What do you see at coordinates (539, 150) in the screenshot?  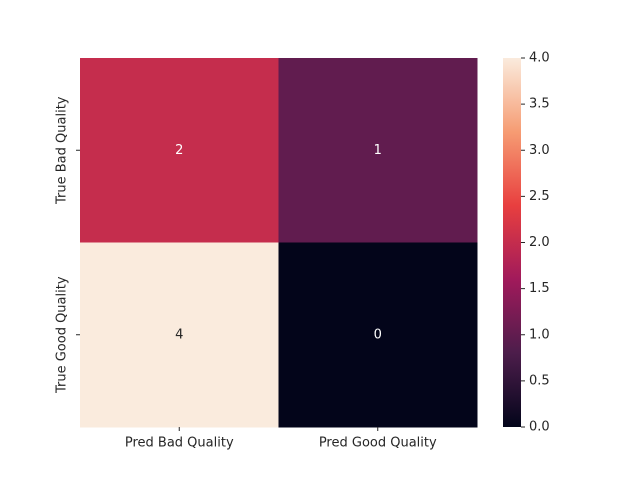 I see `colorbar-tick-label: 3.0` at bounding box center [539, 150].